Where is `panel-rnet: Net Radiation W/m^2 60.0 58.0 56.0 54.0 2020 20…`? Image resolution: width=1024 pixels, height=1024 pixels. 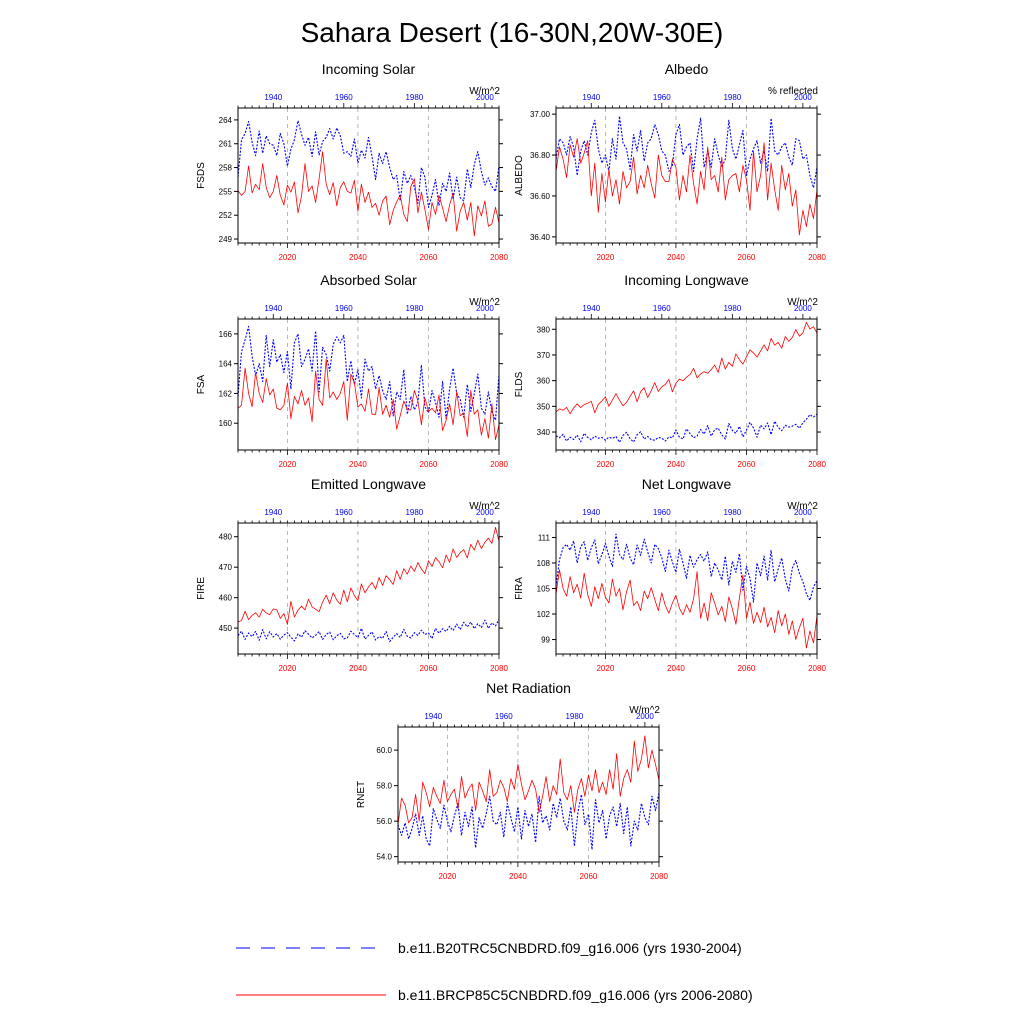
panel-rnet: Net Radiation W/m^2 60.0 58.0 56.0 54.0 2020 20… is located at coordinates (512, 780).